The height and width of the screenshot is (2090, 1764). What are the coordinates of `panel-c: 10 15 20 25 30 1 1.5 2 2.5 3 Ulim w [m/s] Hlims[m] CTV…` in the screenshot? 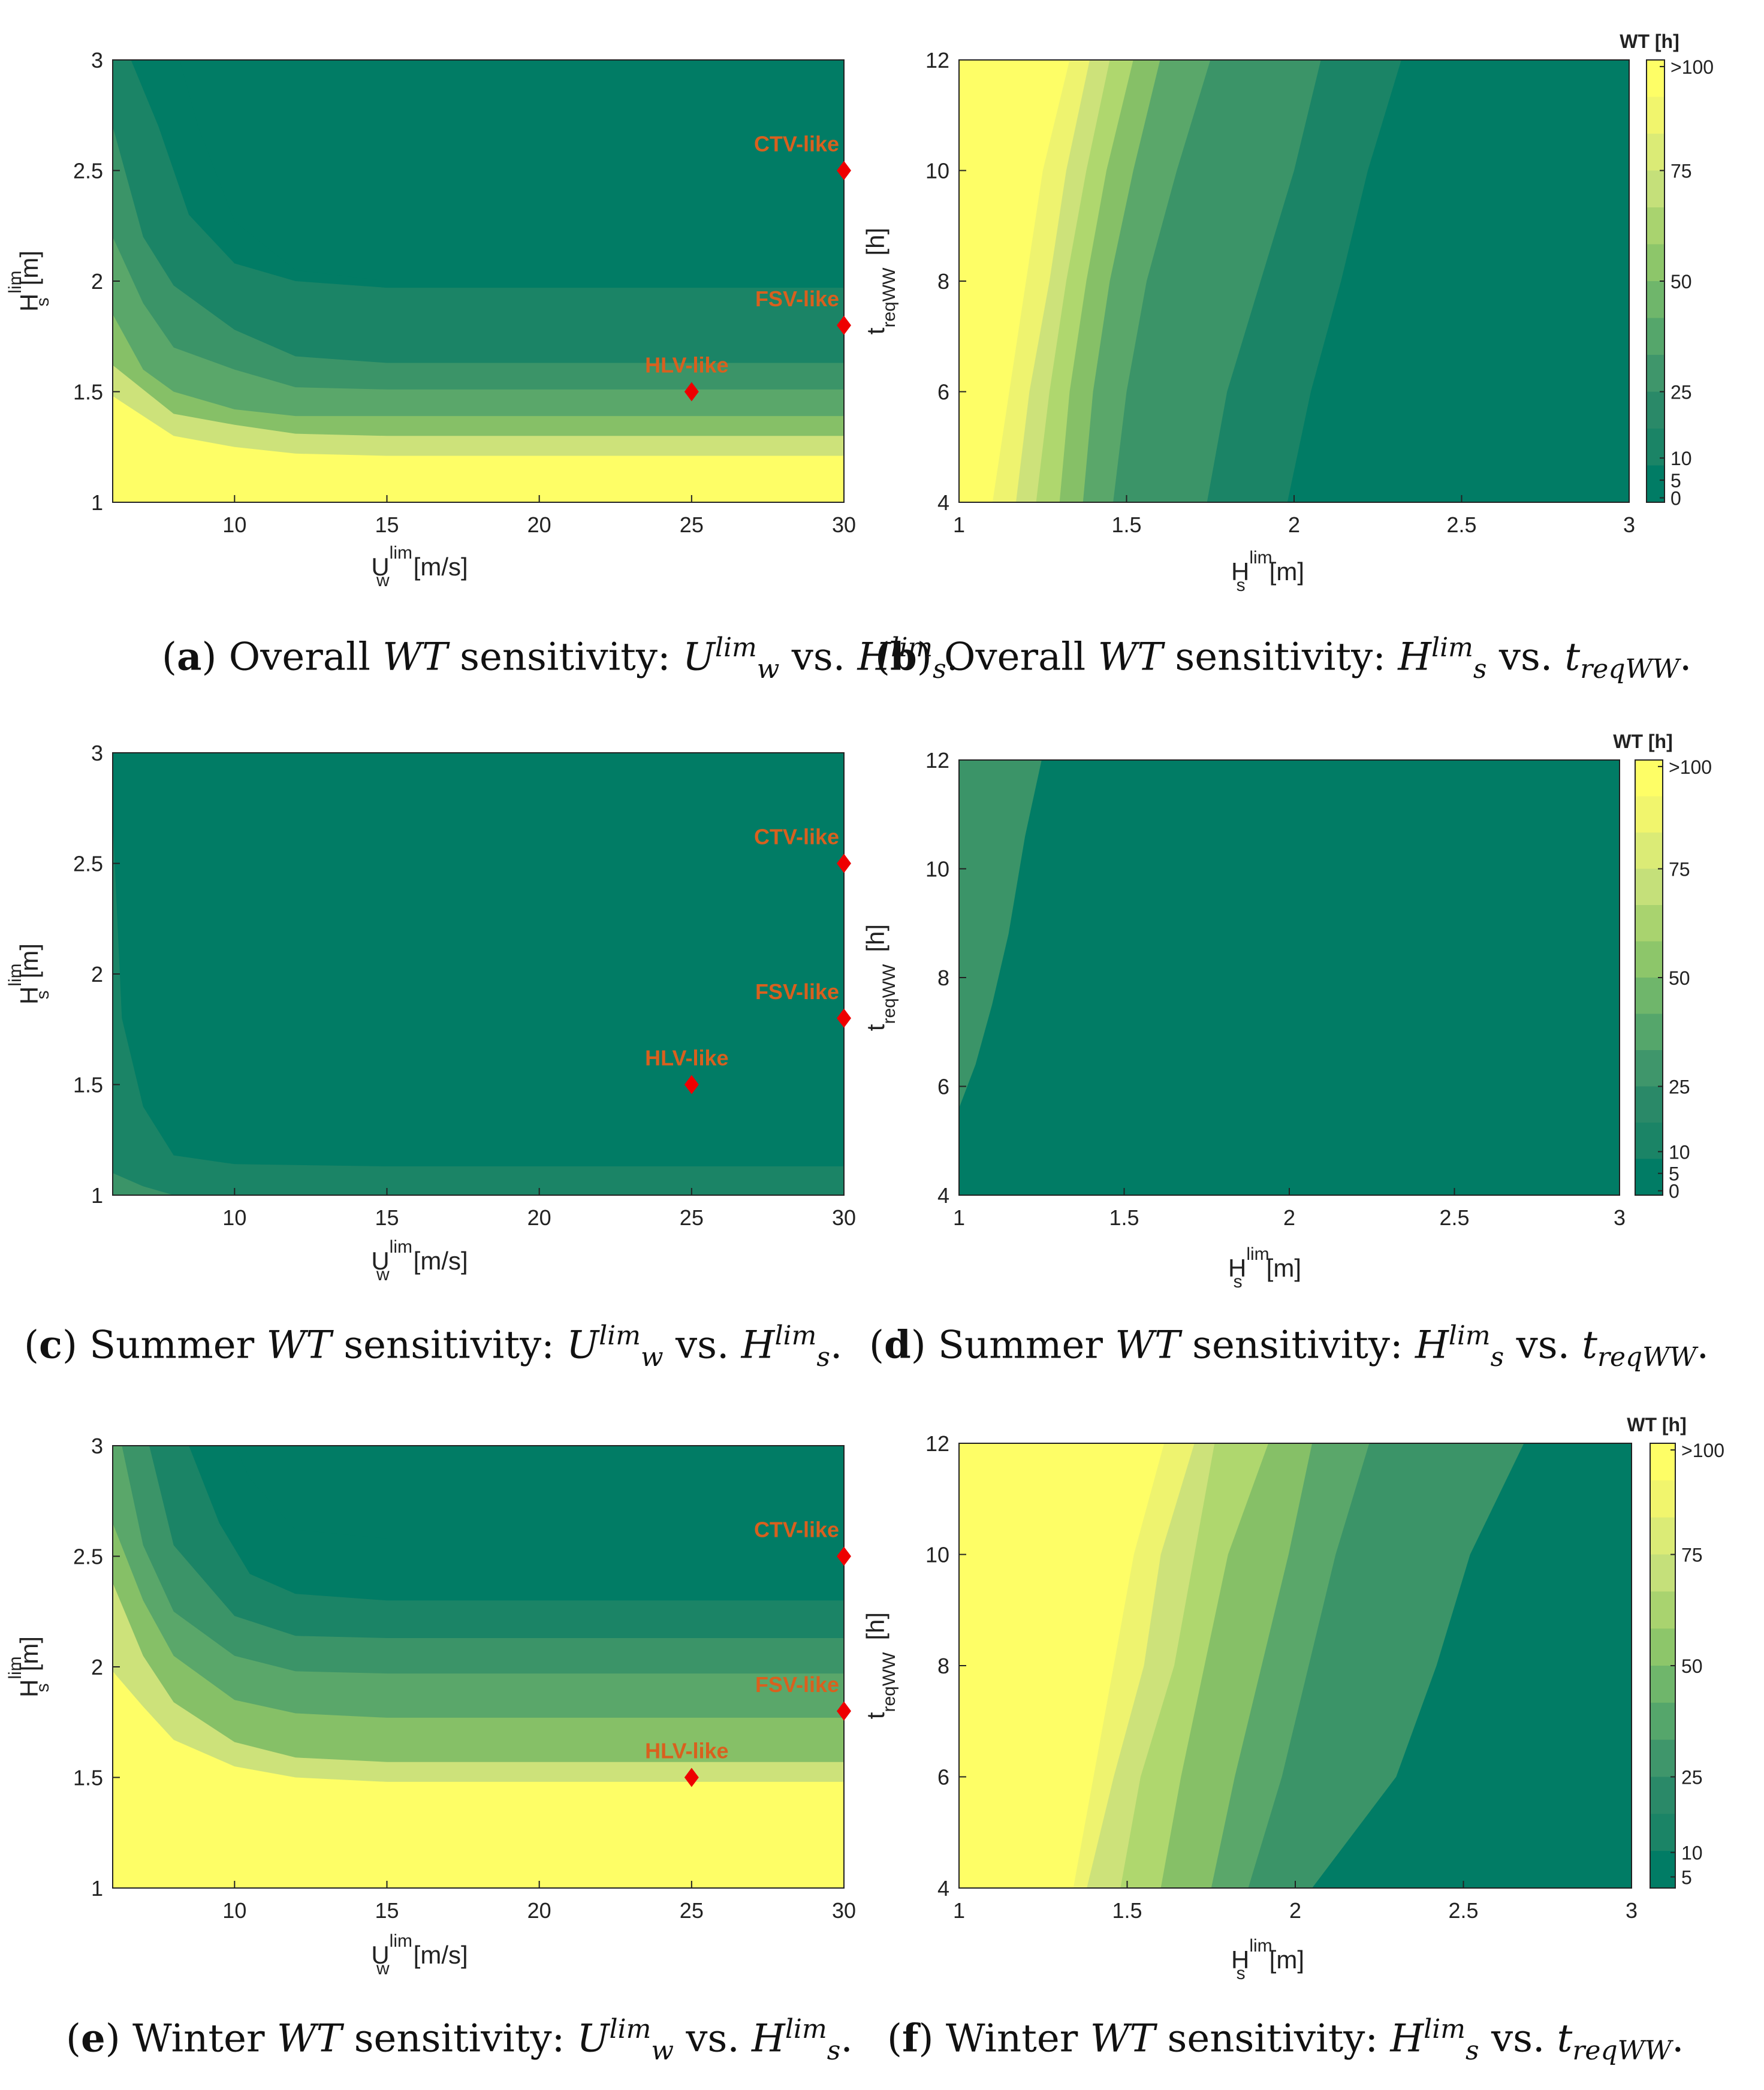 It's located at (430, 1013).